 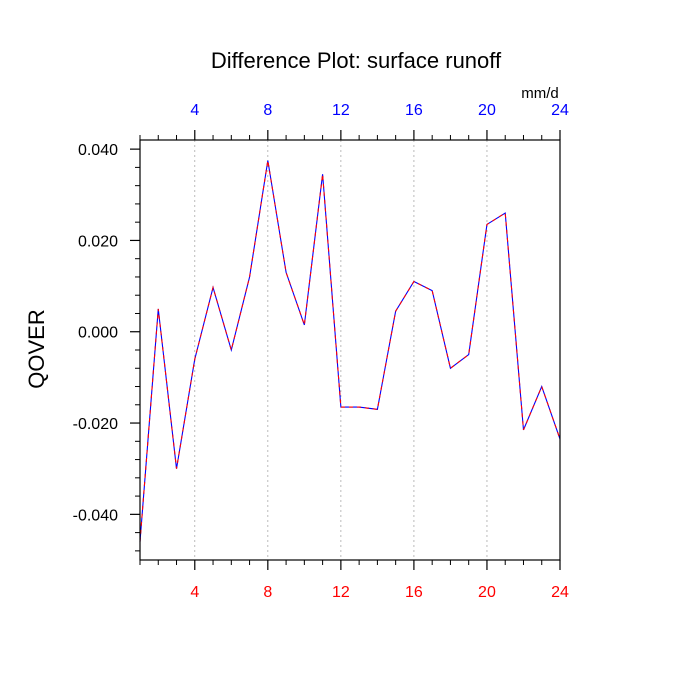 I want to click on x-tick-label-bottom: 12, so click(x=341, y=592).